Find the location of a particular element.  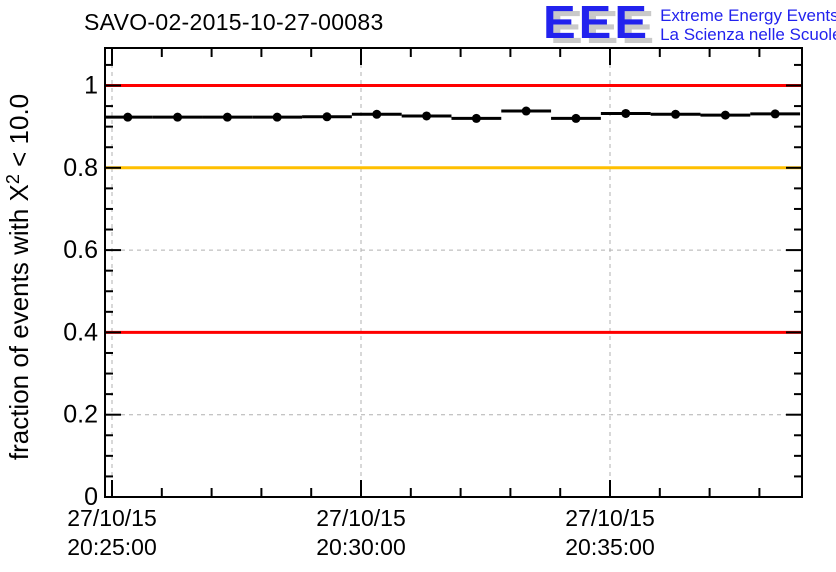

y-axis-title-text: fraction of events with X2 < 10.0 is located at coordinates (18, 277).